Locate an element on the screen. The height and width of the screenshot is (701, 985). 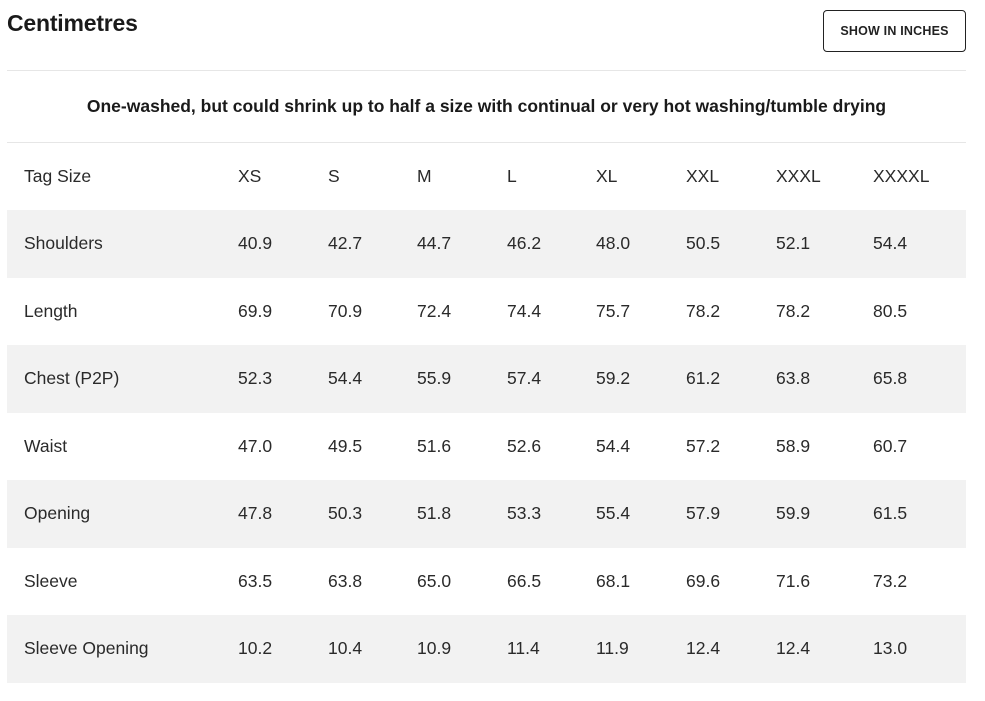
measurement-value: 69.6 is located at coordinates (703, 580).